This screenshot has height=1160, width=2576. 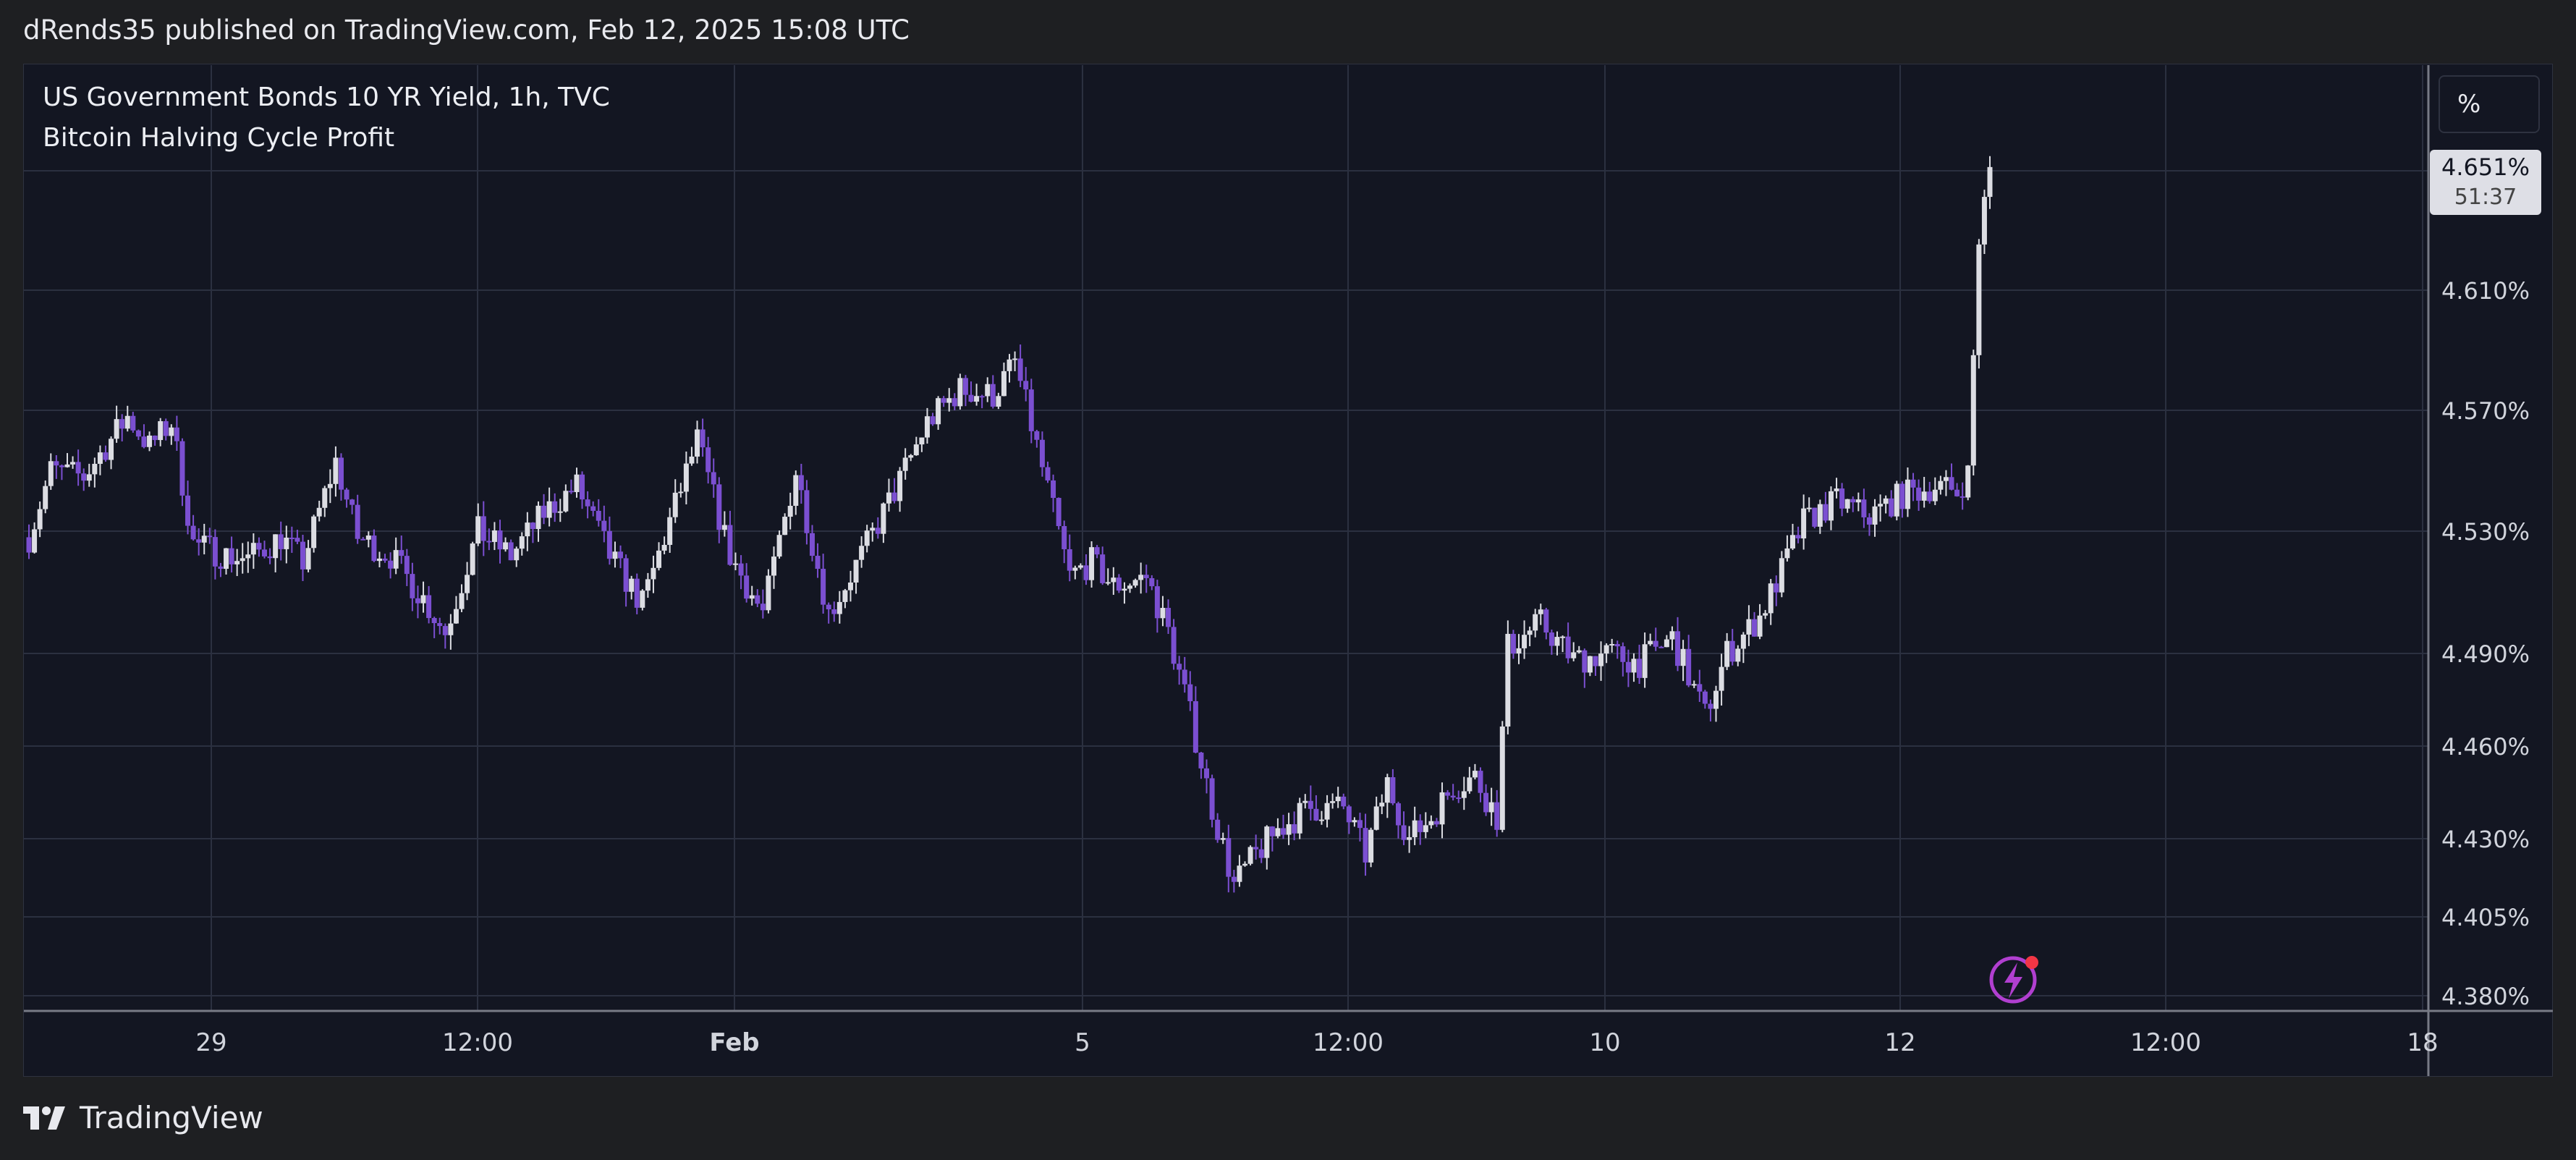 What do you see at coordinates (2013, 980) in the screenshot?
I see `bolt-alert-icon` at bounding box center [2013, 980].